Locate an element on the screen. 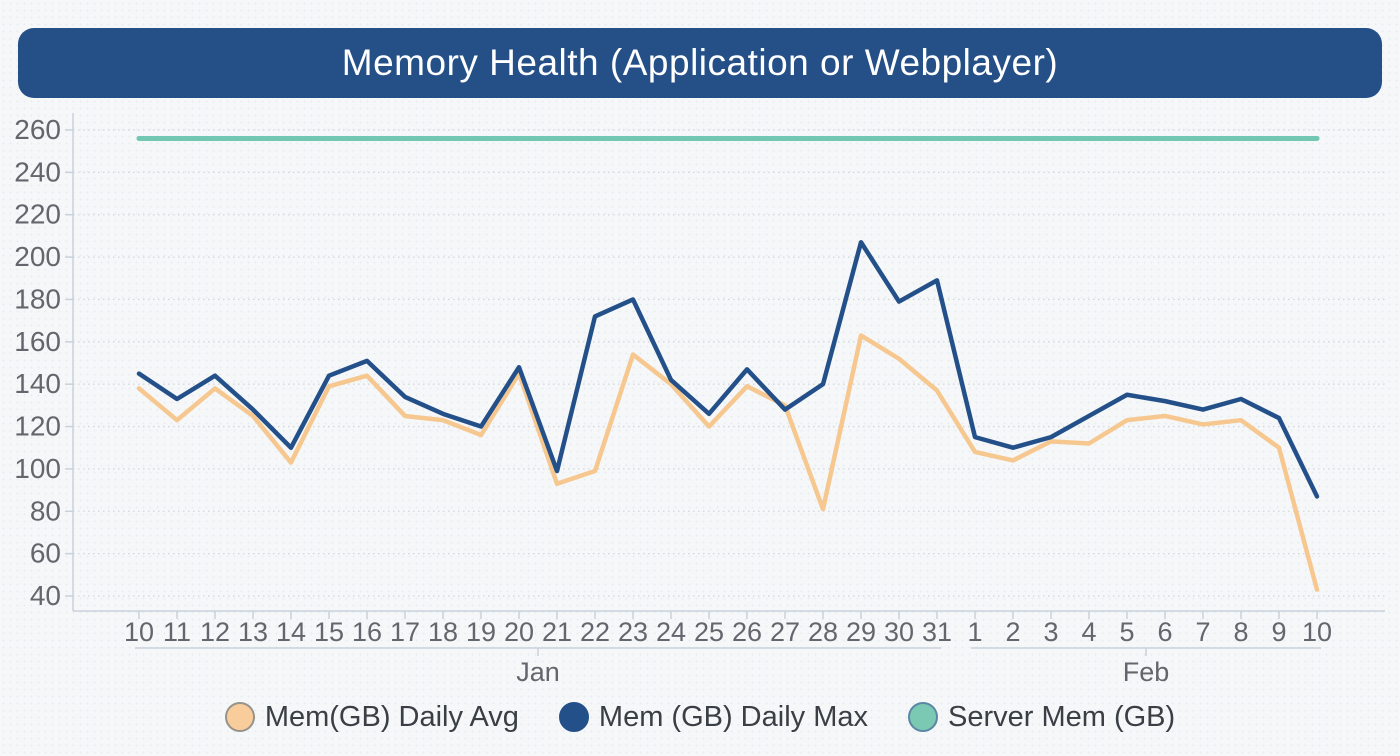 The height and width of the screenshot is (756, 1400). svg-text: 2 is located at coordinates (1012, 632).